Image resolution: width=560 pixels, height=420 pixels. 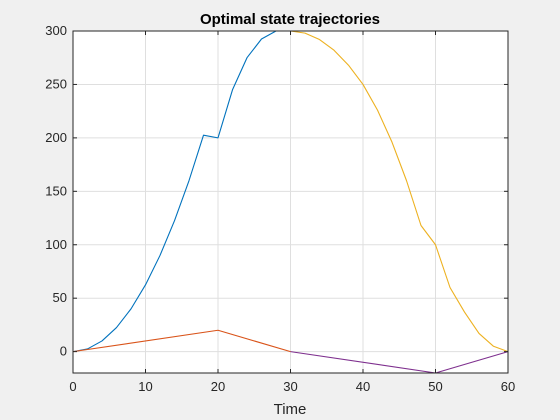 What do you see at coordinates (218, 386) in the screenshot?
I see `x-tick-label: 20` at bounding box center [218, 386].